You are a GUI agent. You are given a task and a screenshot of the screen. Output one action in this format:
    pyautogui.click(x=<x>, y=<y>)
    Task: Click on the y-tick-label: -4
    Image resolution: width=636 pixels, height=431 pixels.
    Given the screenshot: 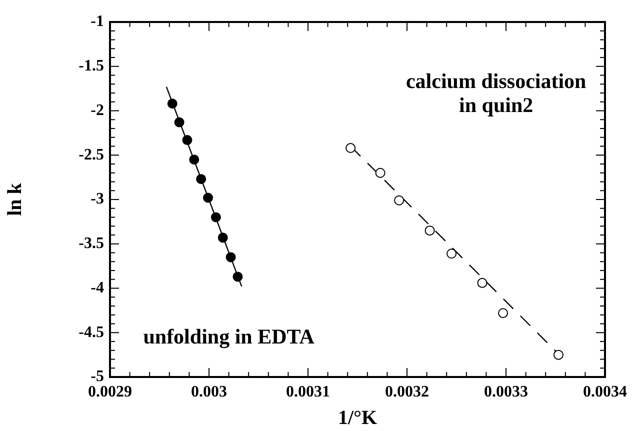 What is the action you would take?
    pyautogui.click(x=97, y=287)
    